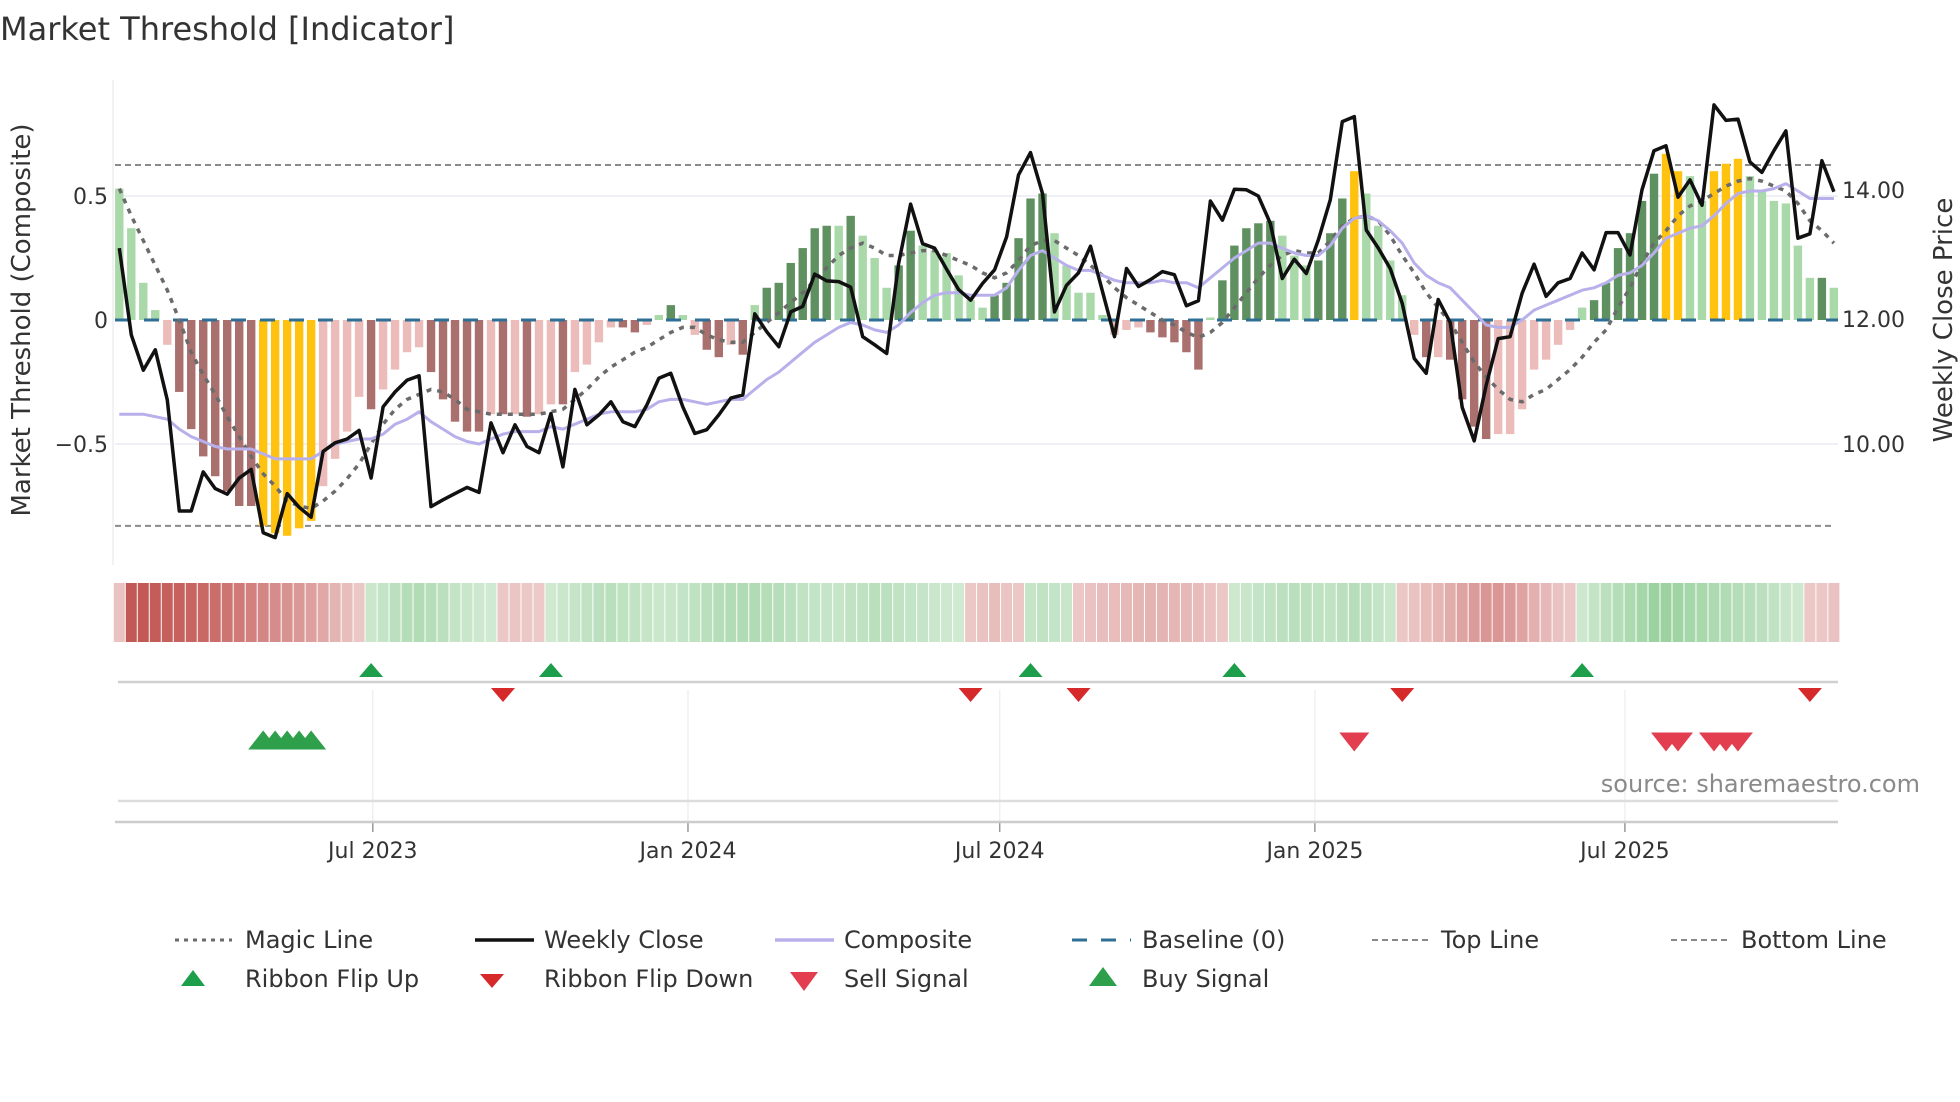  Describe the element at coordinates (908, 940) in the screenshot. I see `legend-label: Composite` at that location.